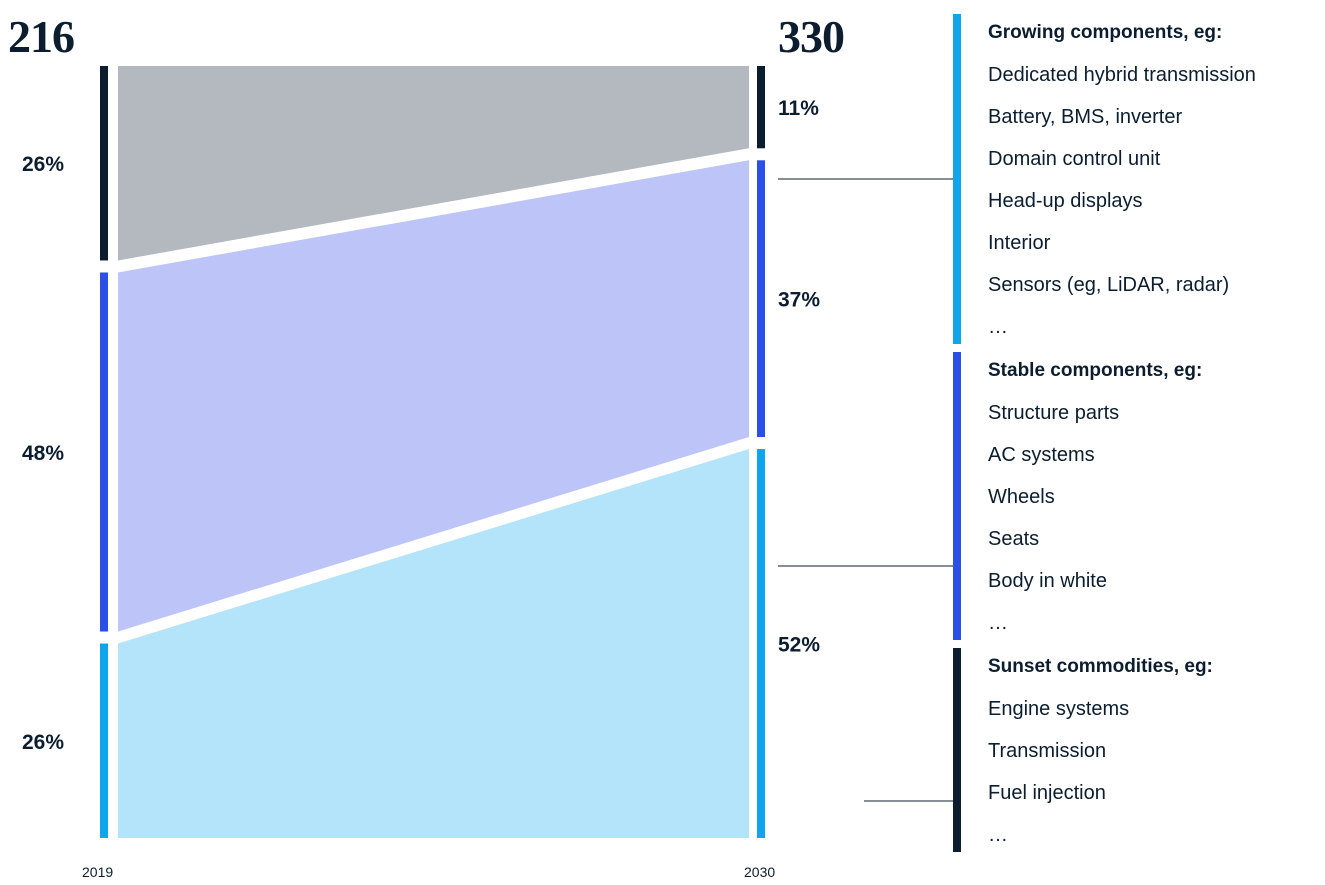 The image size is (1325, 885). I want to click on pct-label-sunset-2030: 11%, so click(798, 108).